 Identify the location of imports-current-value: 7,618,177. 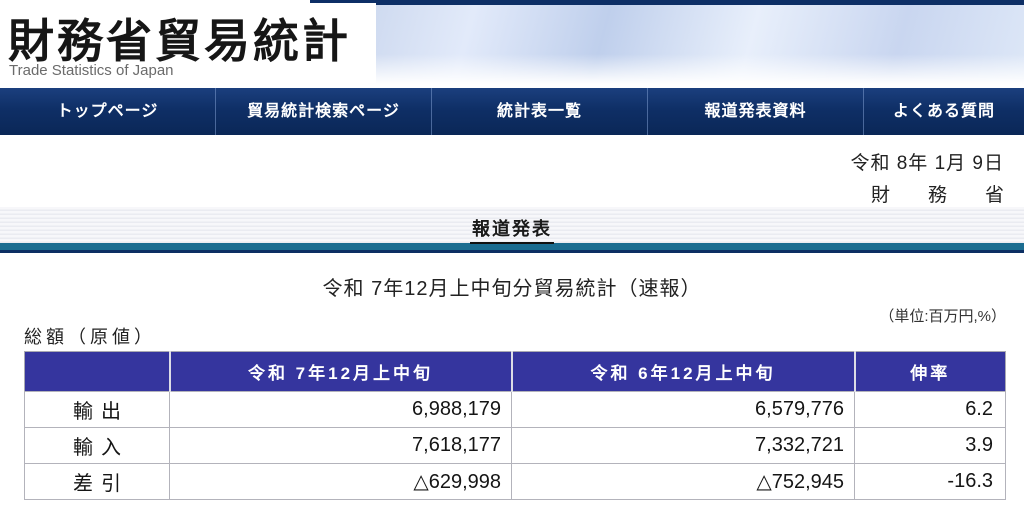
(340, 445).